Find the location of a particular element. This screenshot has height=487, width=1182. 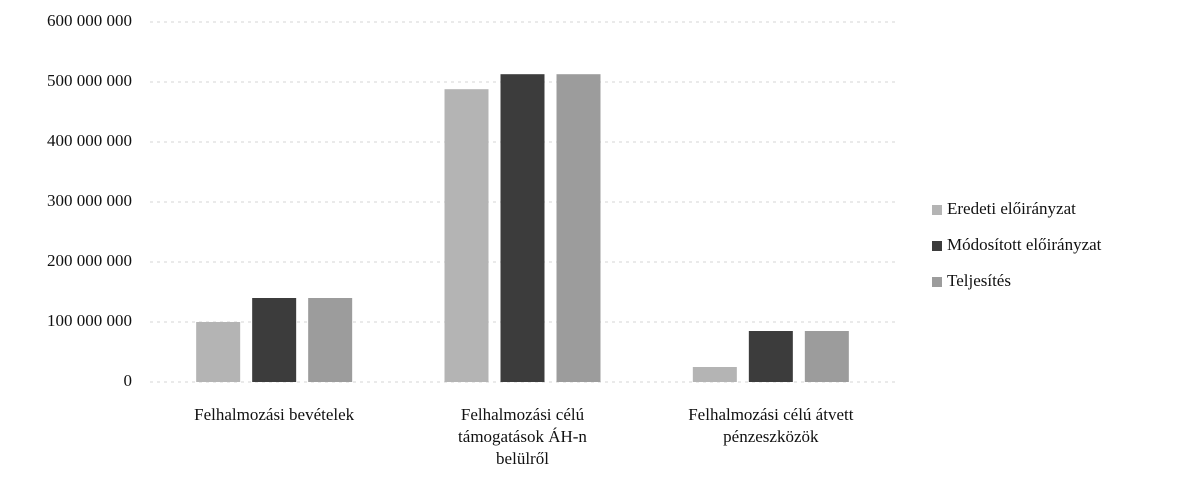

y-tick-label: 0 is located at coordinates (128, 380).